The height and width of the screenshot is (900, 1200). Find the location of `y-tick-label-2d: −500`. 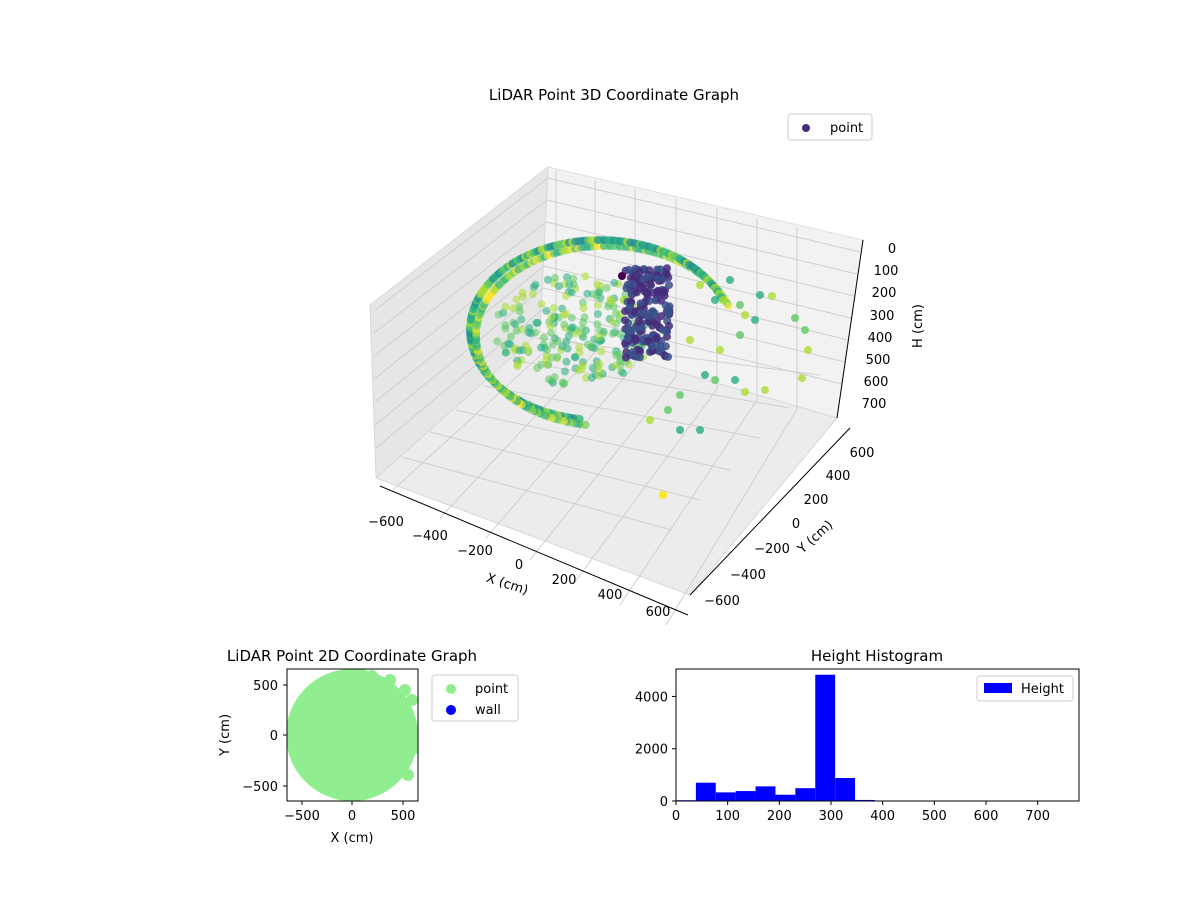

y-tick-label-2d: −500 is located at coordinates (260, 787).